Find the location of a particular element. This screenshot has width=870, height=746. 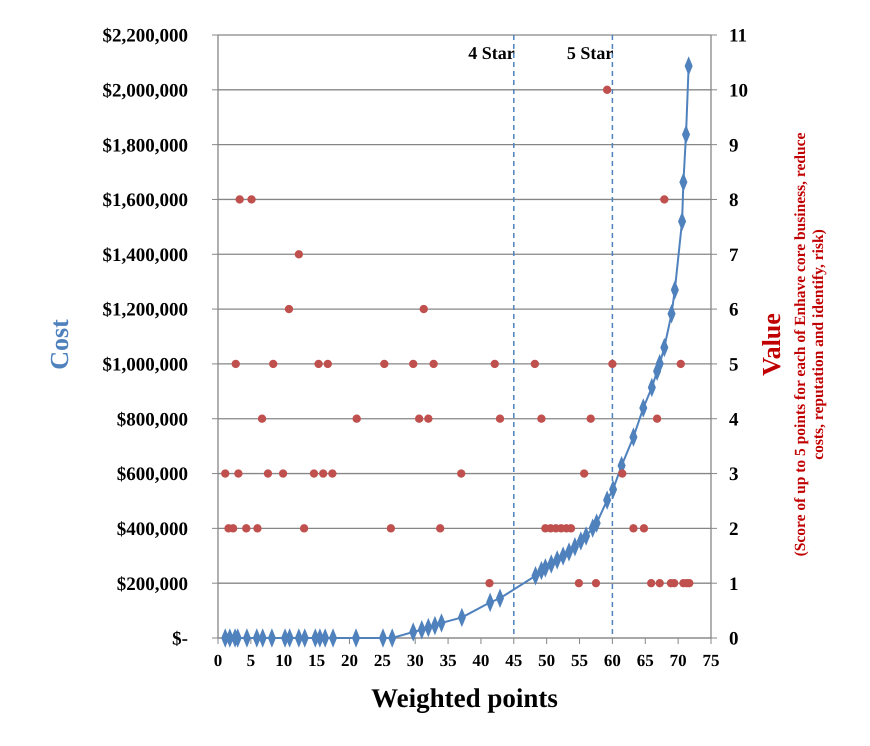

y2-tick-label: 10 is located at coordinates (738, 91).